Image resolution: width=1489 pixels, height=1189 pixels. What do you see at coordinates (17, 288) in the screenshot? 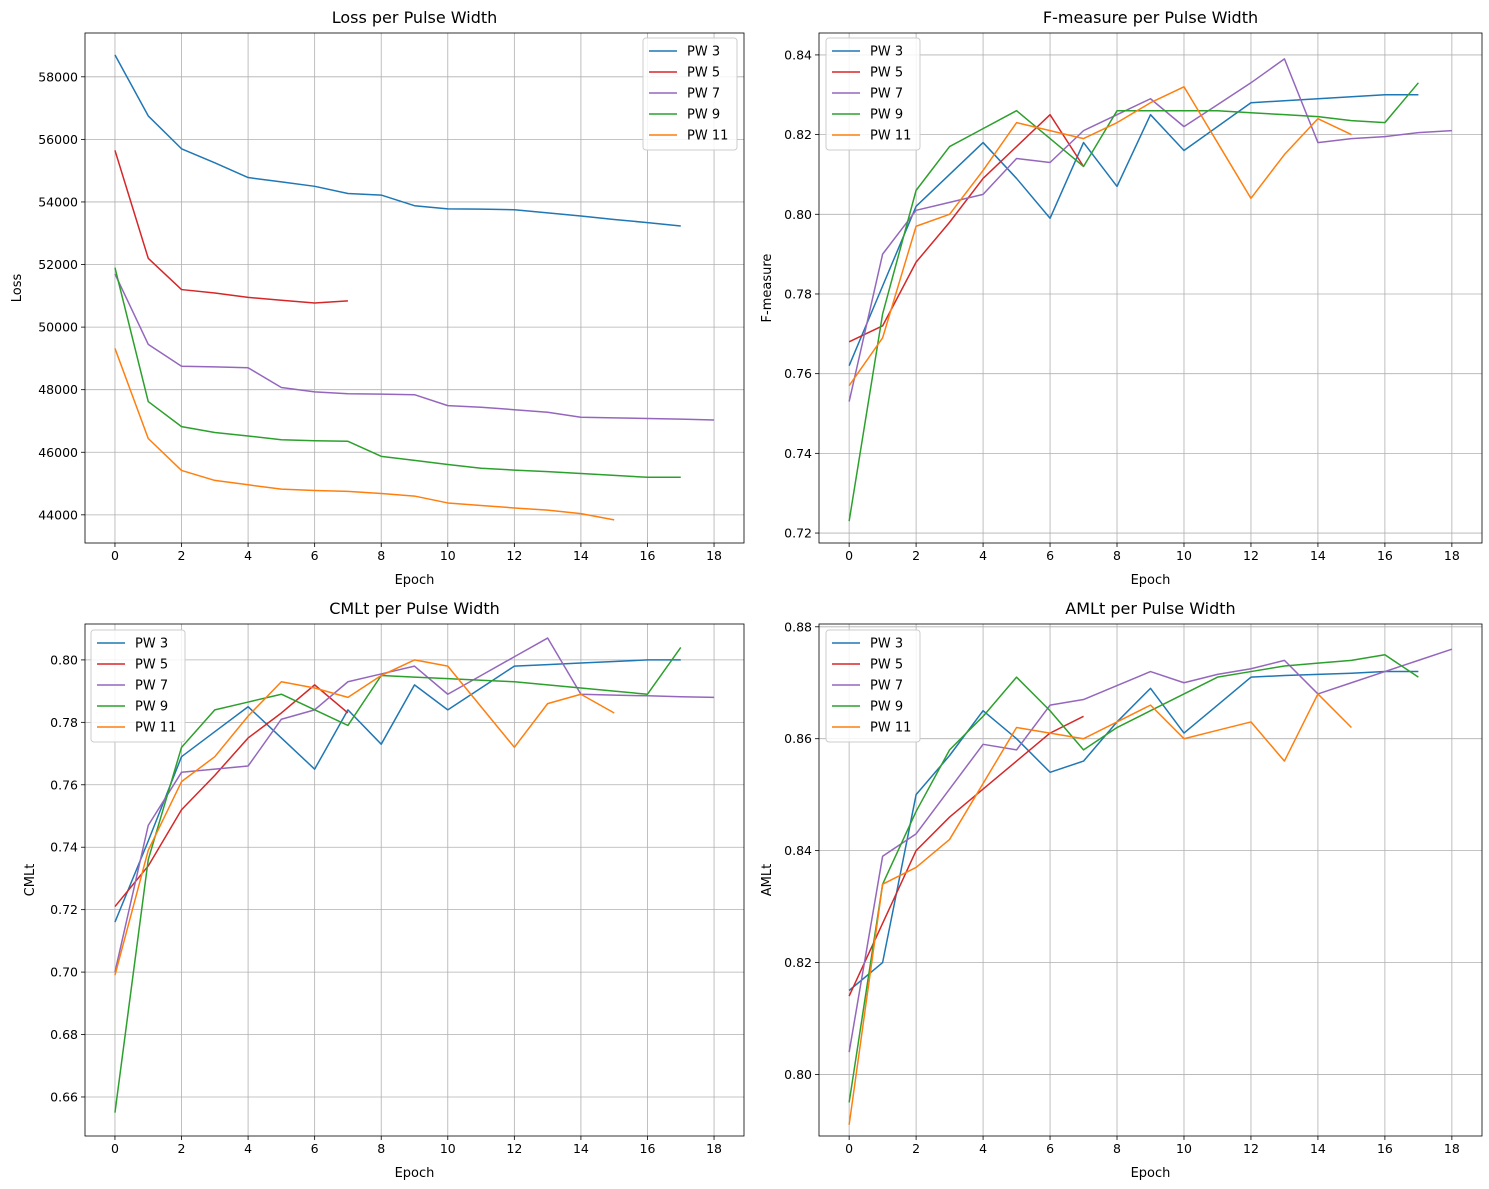
I see `y-axis-label: Loss` at bounding box center [17, 288].